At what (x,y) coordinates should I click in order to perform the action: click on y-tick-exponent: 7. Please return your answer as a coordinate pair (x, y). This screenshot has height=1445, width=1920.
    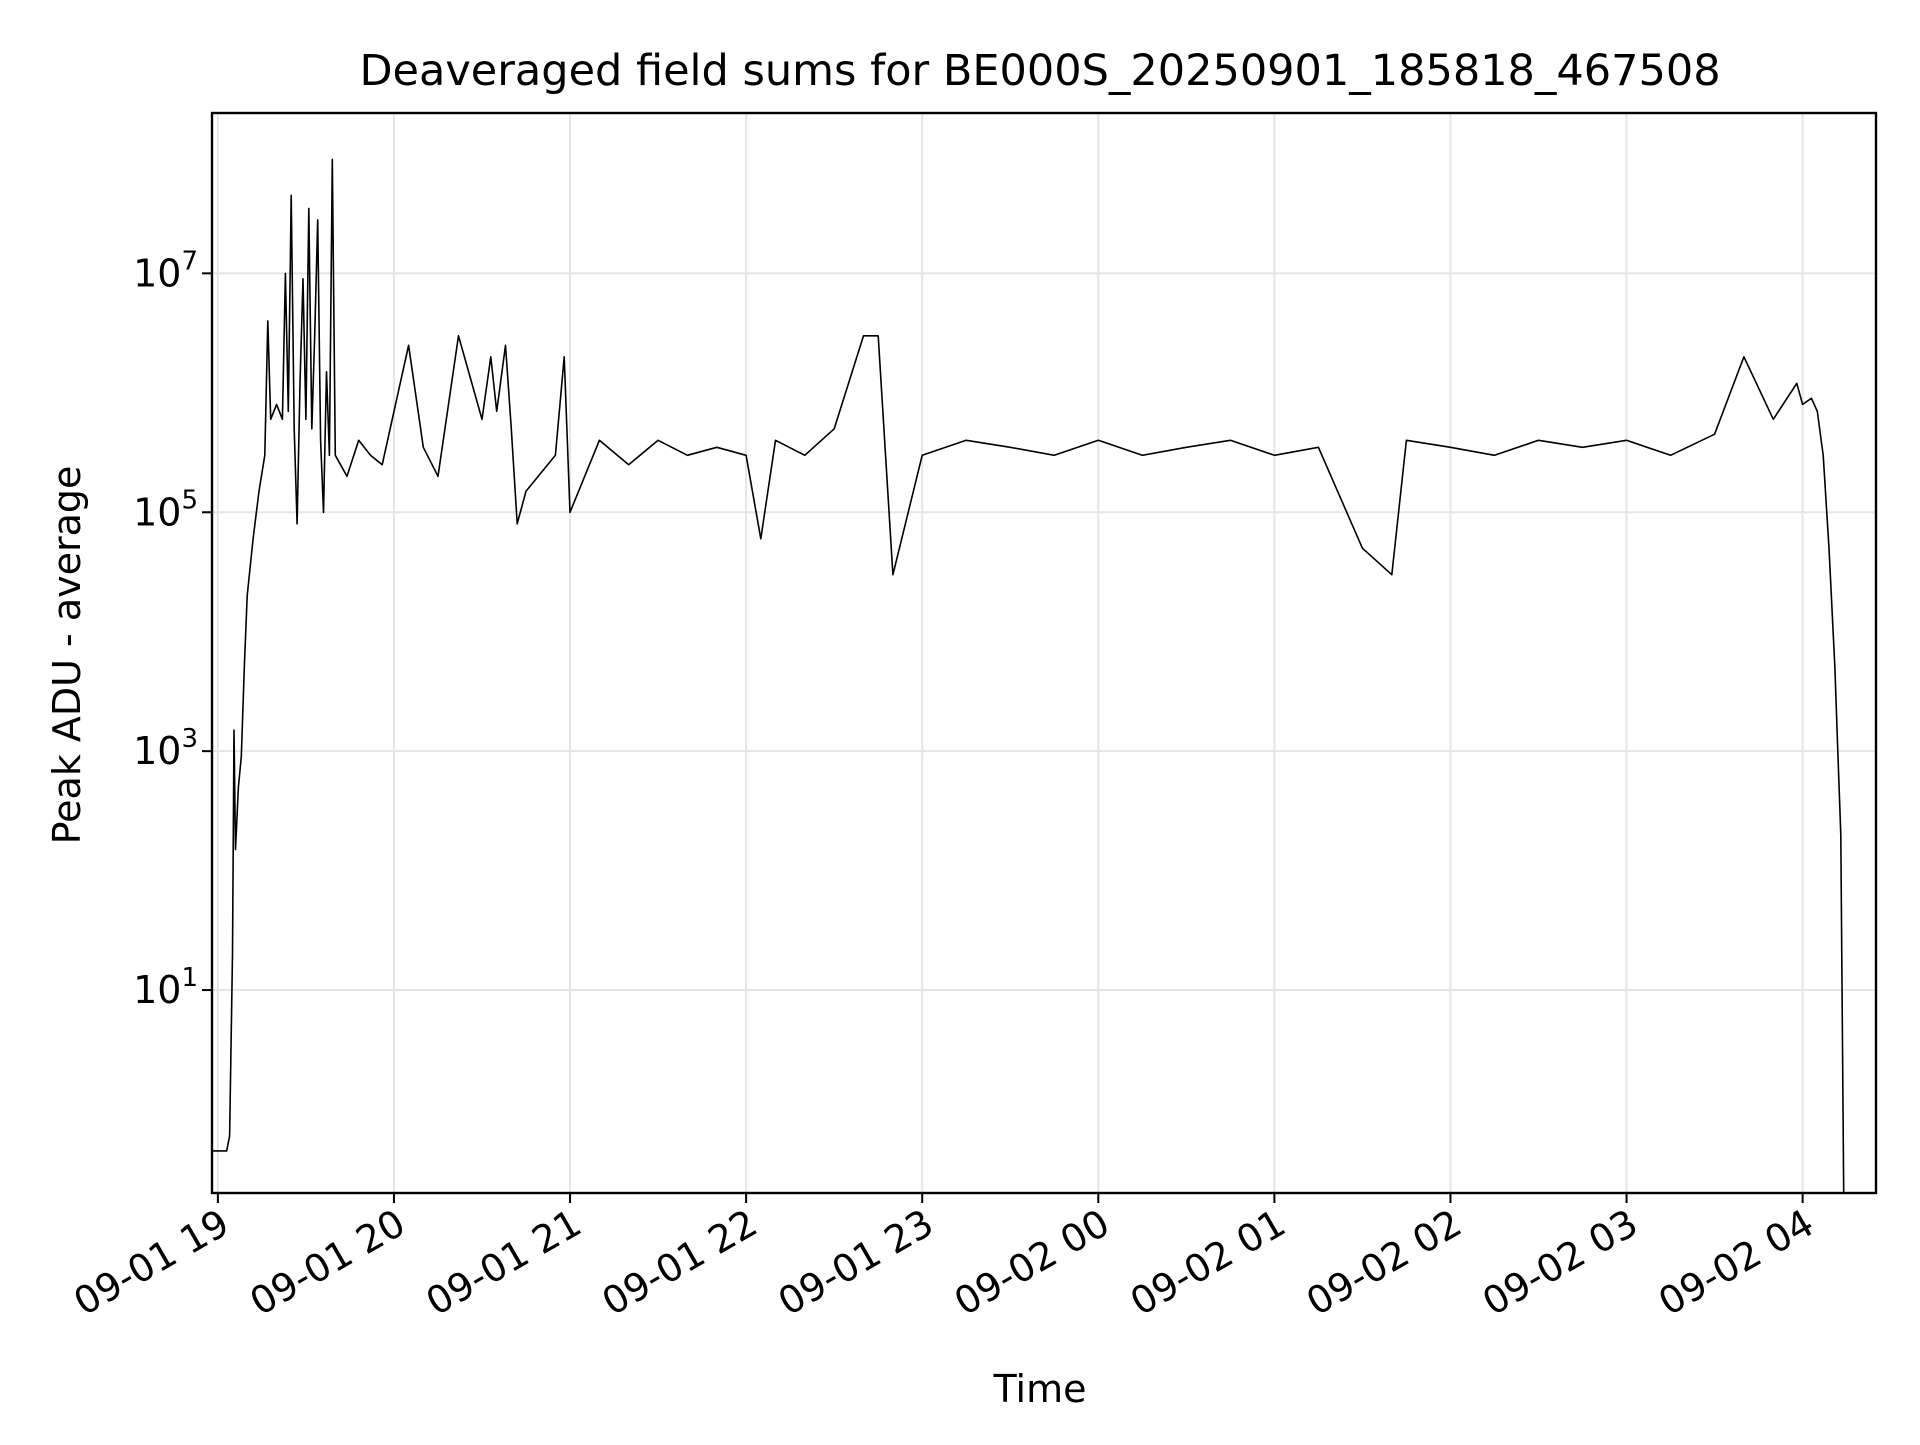
    Looking at the image, I should click on (189, 261).